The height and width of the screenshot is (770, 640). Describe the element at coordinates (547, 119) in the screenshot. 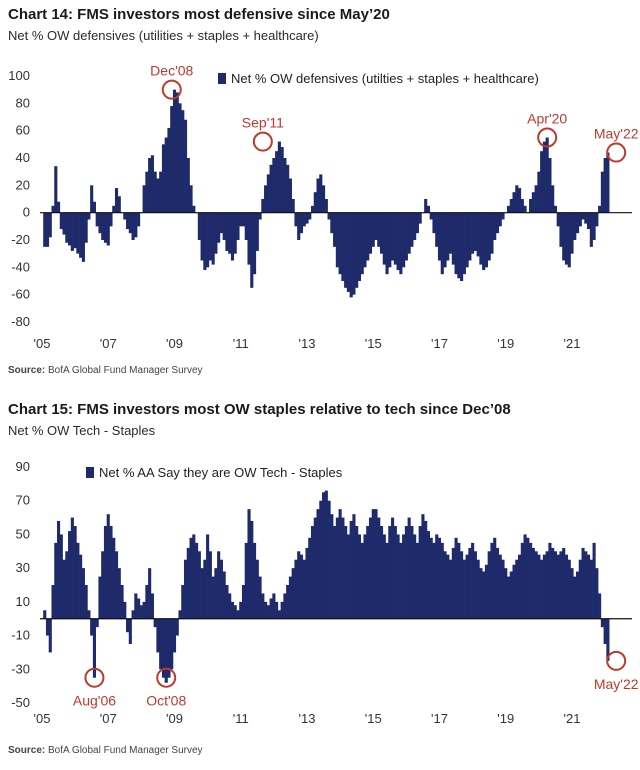

I see `annotation-label: Apr'20` at that location.